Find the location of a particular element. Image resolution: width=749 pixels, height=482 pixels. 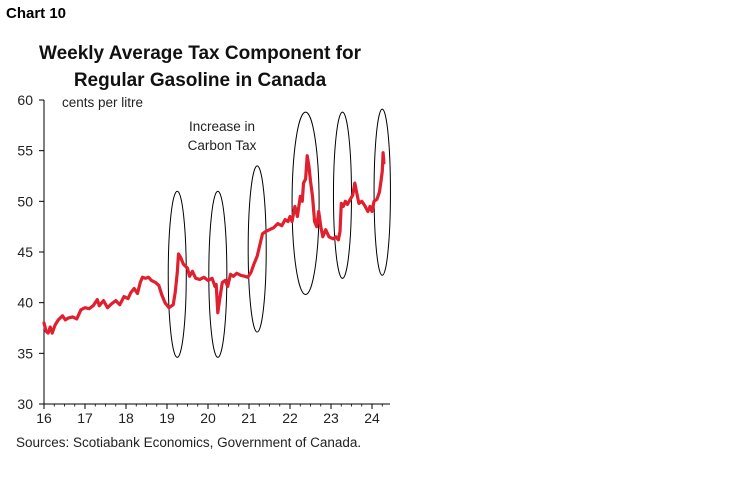

y-tick-label: 60 is located at coordinates (25, 100).